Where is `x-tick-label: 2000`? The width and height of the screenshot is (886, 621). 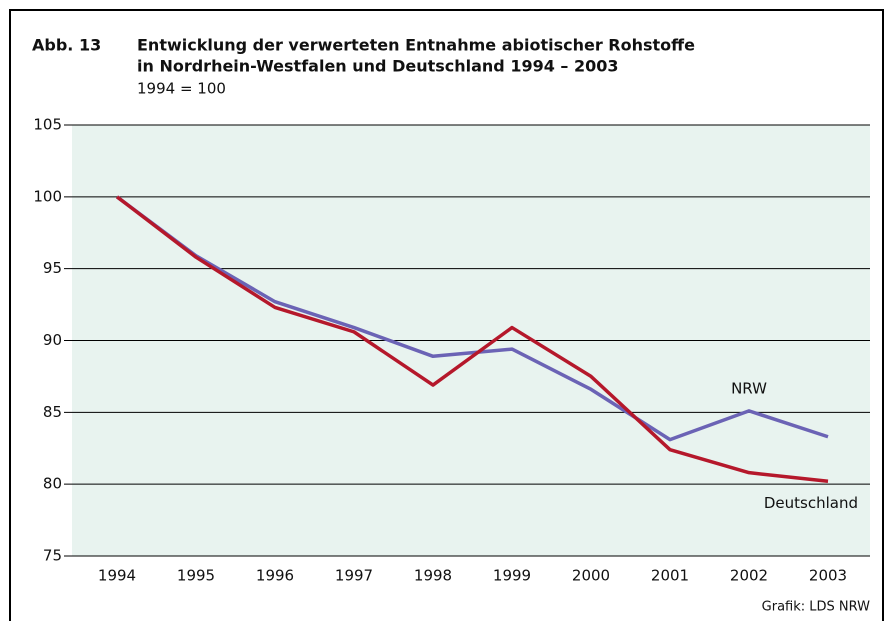
x-tick-label: 2000 is located at coordinates (591, 576).